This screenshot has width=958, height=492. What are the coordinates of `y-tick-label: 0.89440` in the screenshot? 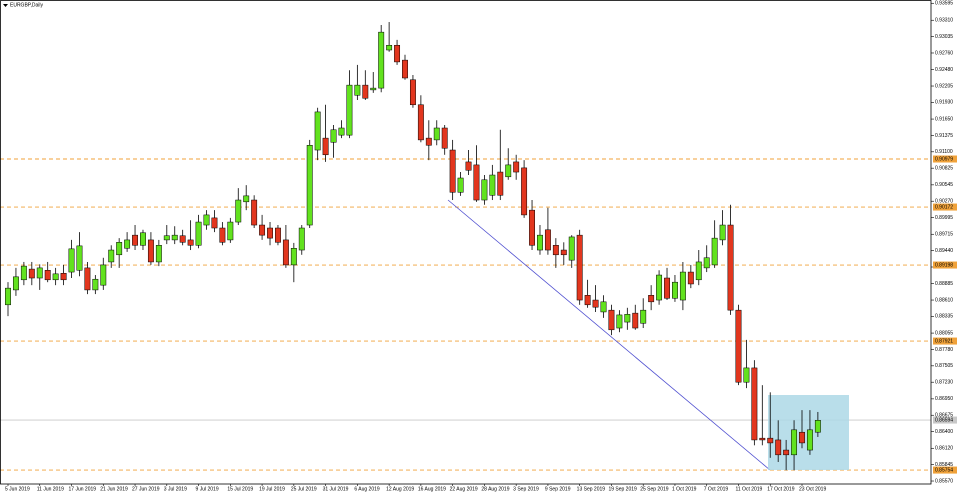 It's located at (944, 251).